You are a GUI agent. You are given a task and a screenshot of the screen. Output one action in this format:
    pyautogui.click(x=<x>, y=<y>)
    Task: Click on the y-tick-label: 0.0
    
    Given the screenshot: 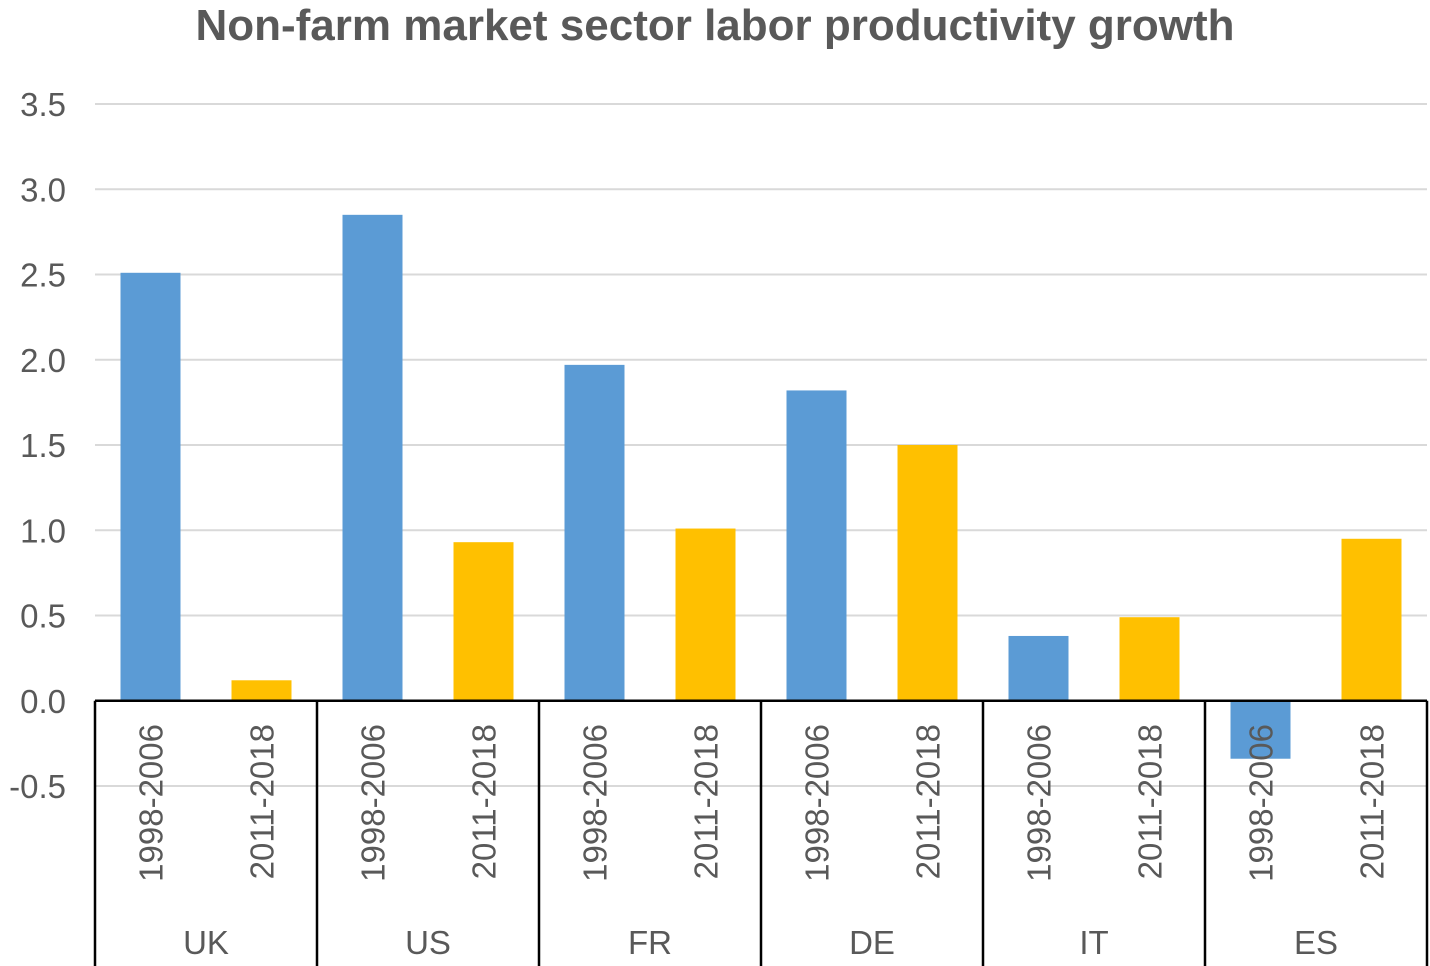 What is the action you would take?
    pyautogui.click(x=43, y=701)
    